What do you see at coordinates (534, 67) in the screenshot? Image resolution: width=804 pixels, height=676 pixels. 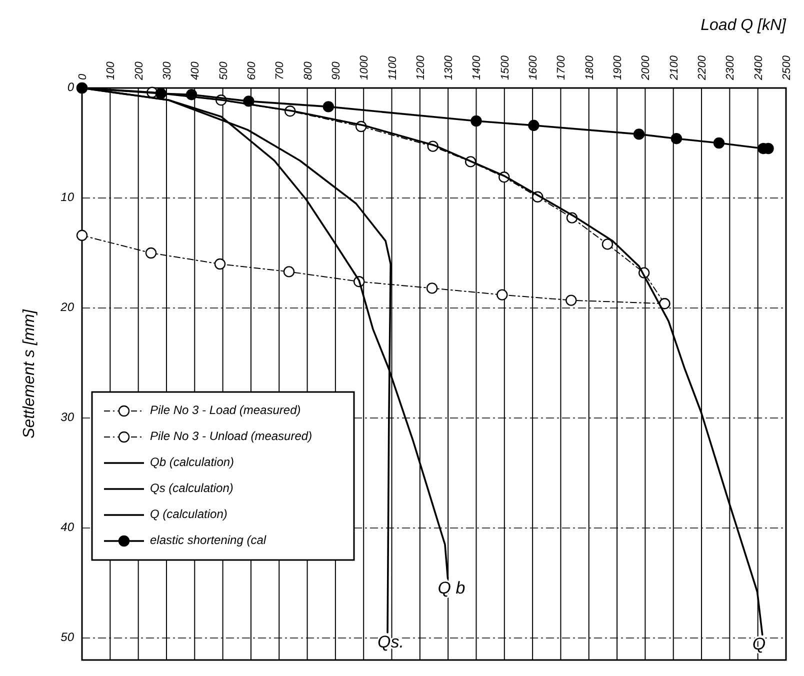 I see `x-tick-label: 1600` at bounding box center [534, 67].